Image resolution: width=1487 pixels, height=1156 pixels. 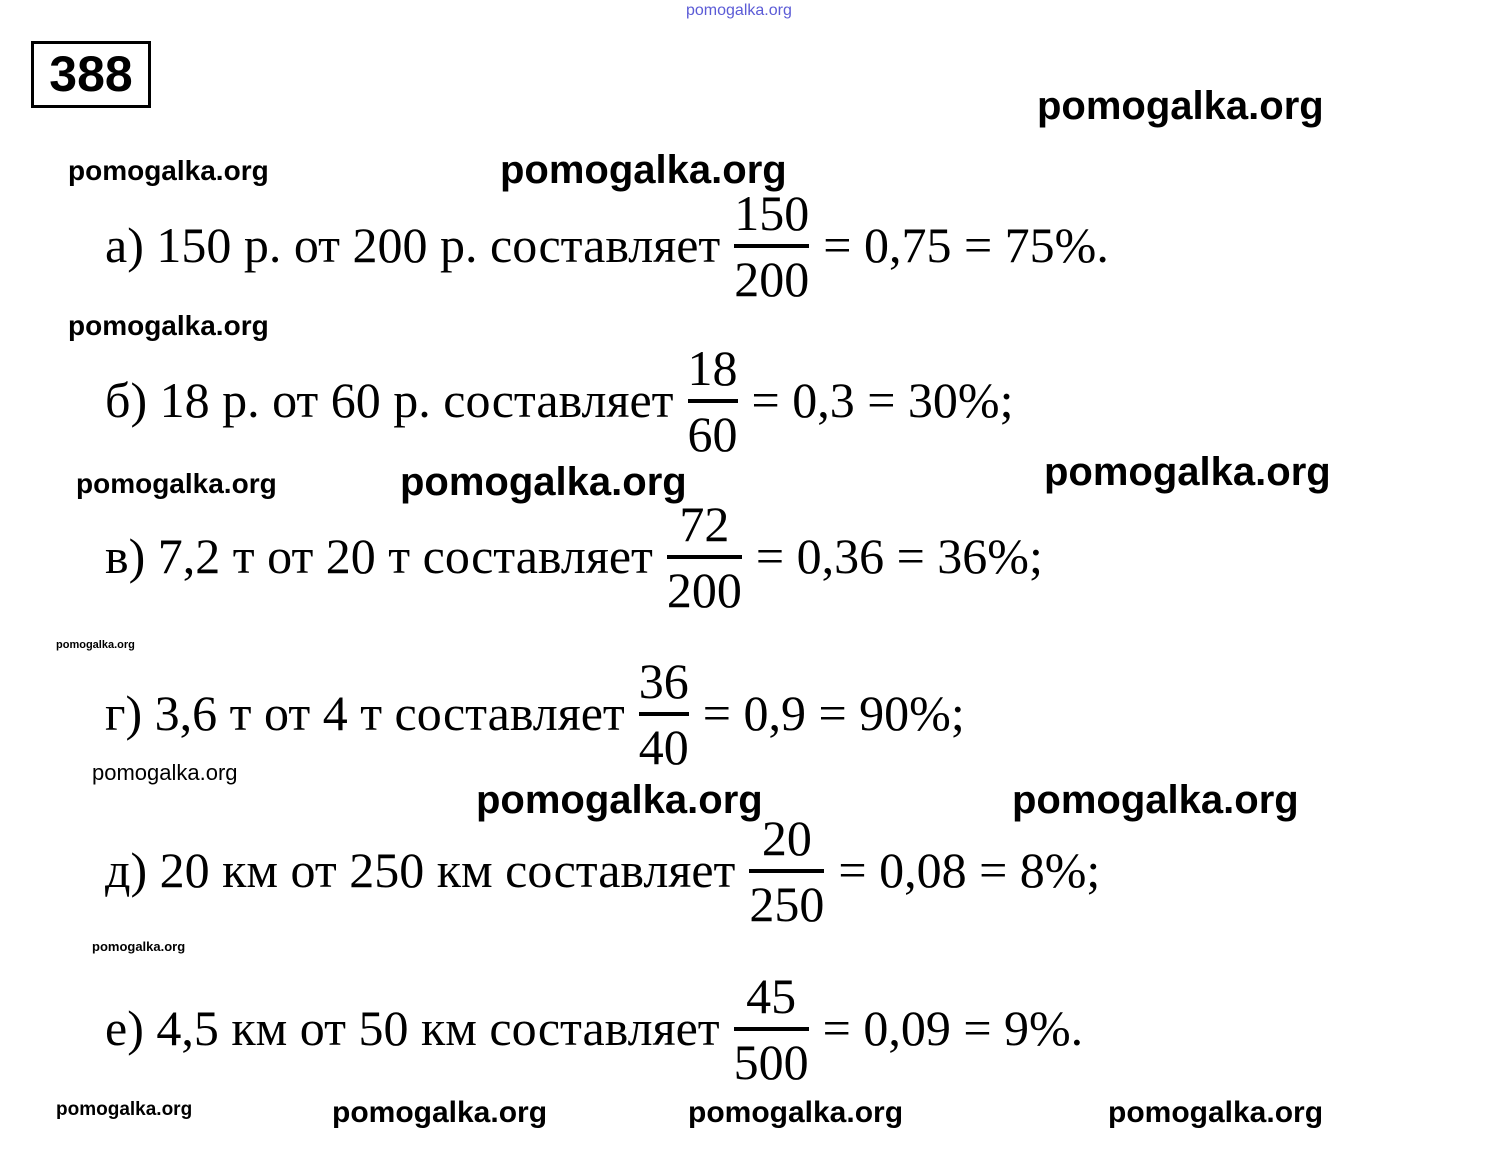 I want to click on denominator: 60, so click(x=712, y=434).